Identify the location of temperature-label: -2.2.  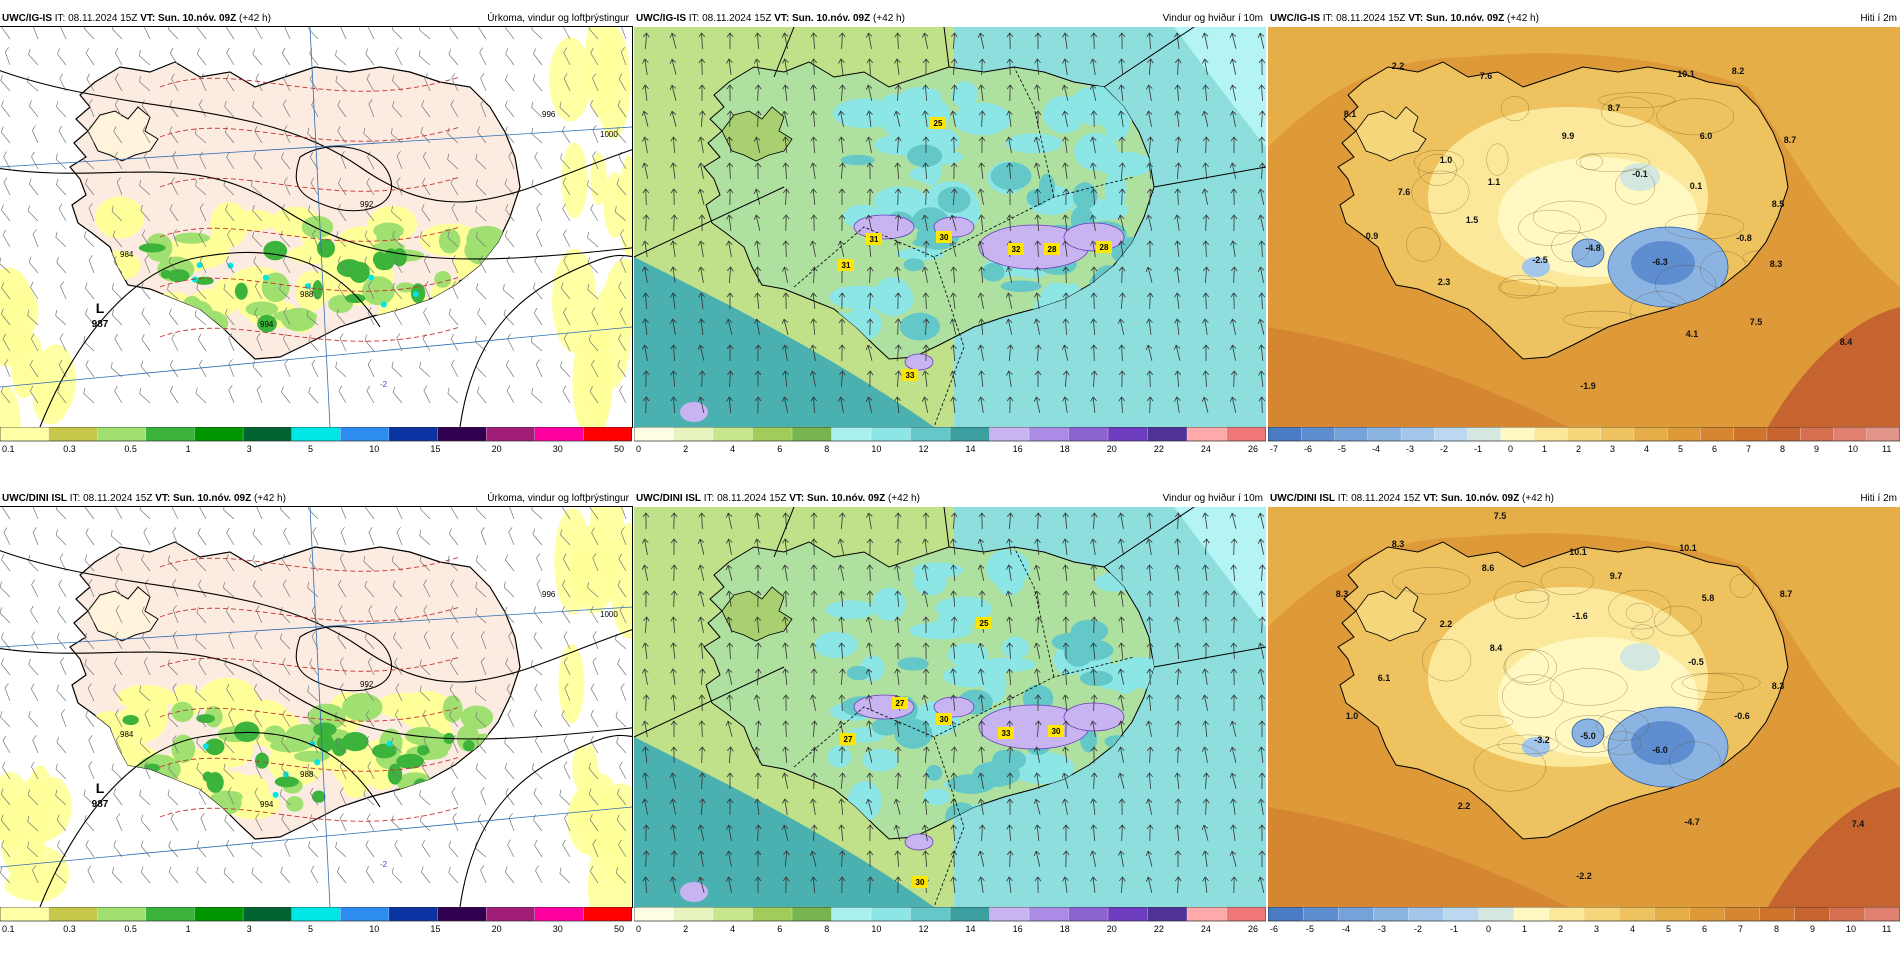
(1584, 876).